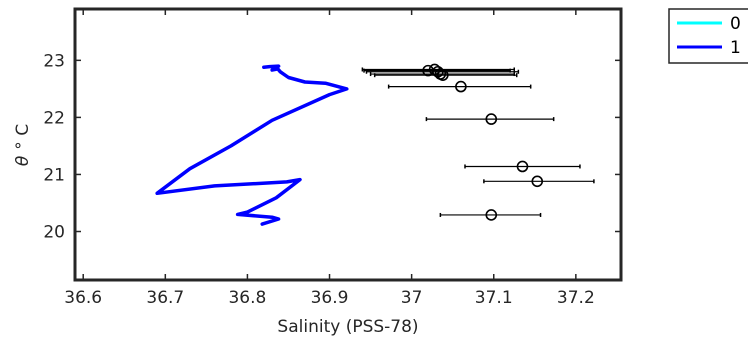  I want to click on y-axis-unit: ° C, so click(23, 137).